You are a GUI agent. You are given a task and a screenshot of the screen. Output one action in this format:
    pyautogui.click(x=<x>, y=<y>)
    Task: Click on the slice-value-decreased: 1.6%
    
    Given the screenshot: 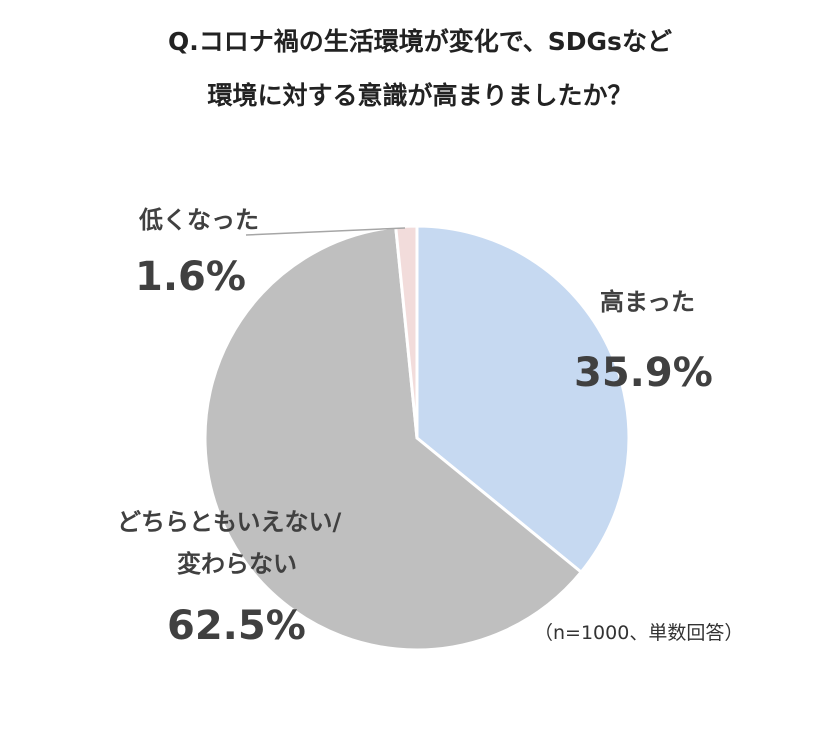 What is the action you would take?
    pyautogui.click(x=190, y=277)
    